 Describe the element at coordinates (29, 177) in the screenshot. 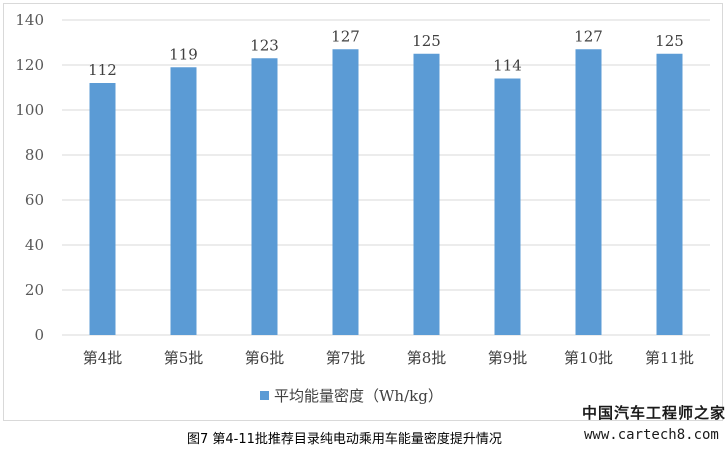

I see `y-axis-ticks: 0 20 40 60 80 100 120 140` at that location.